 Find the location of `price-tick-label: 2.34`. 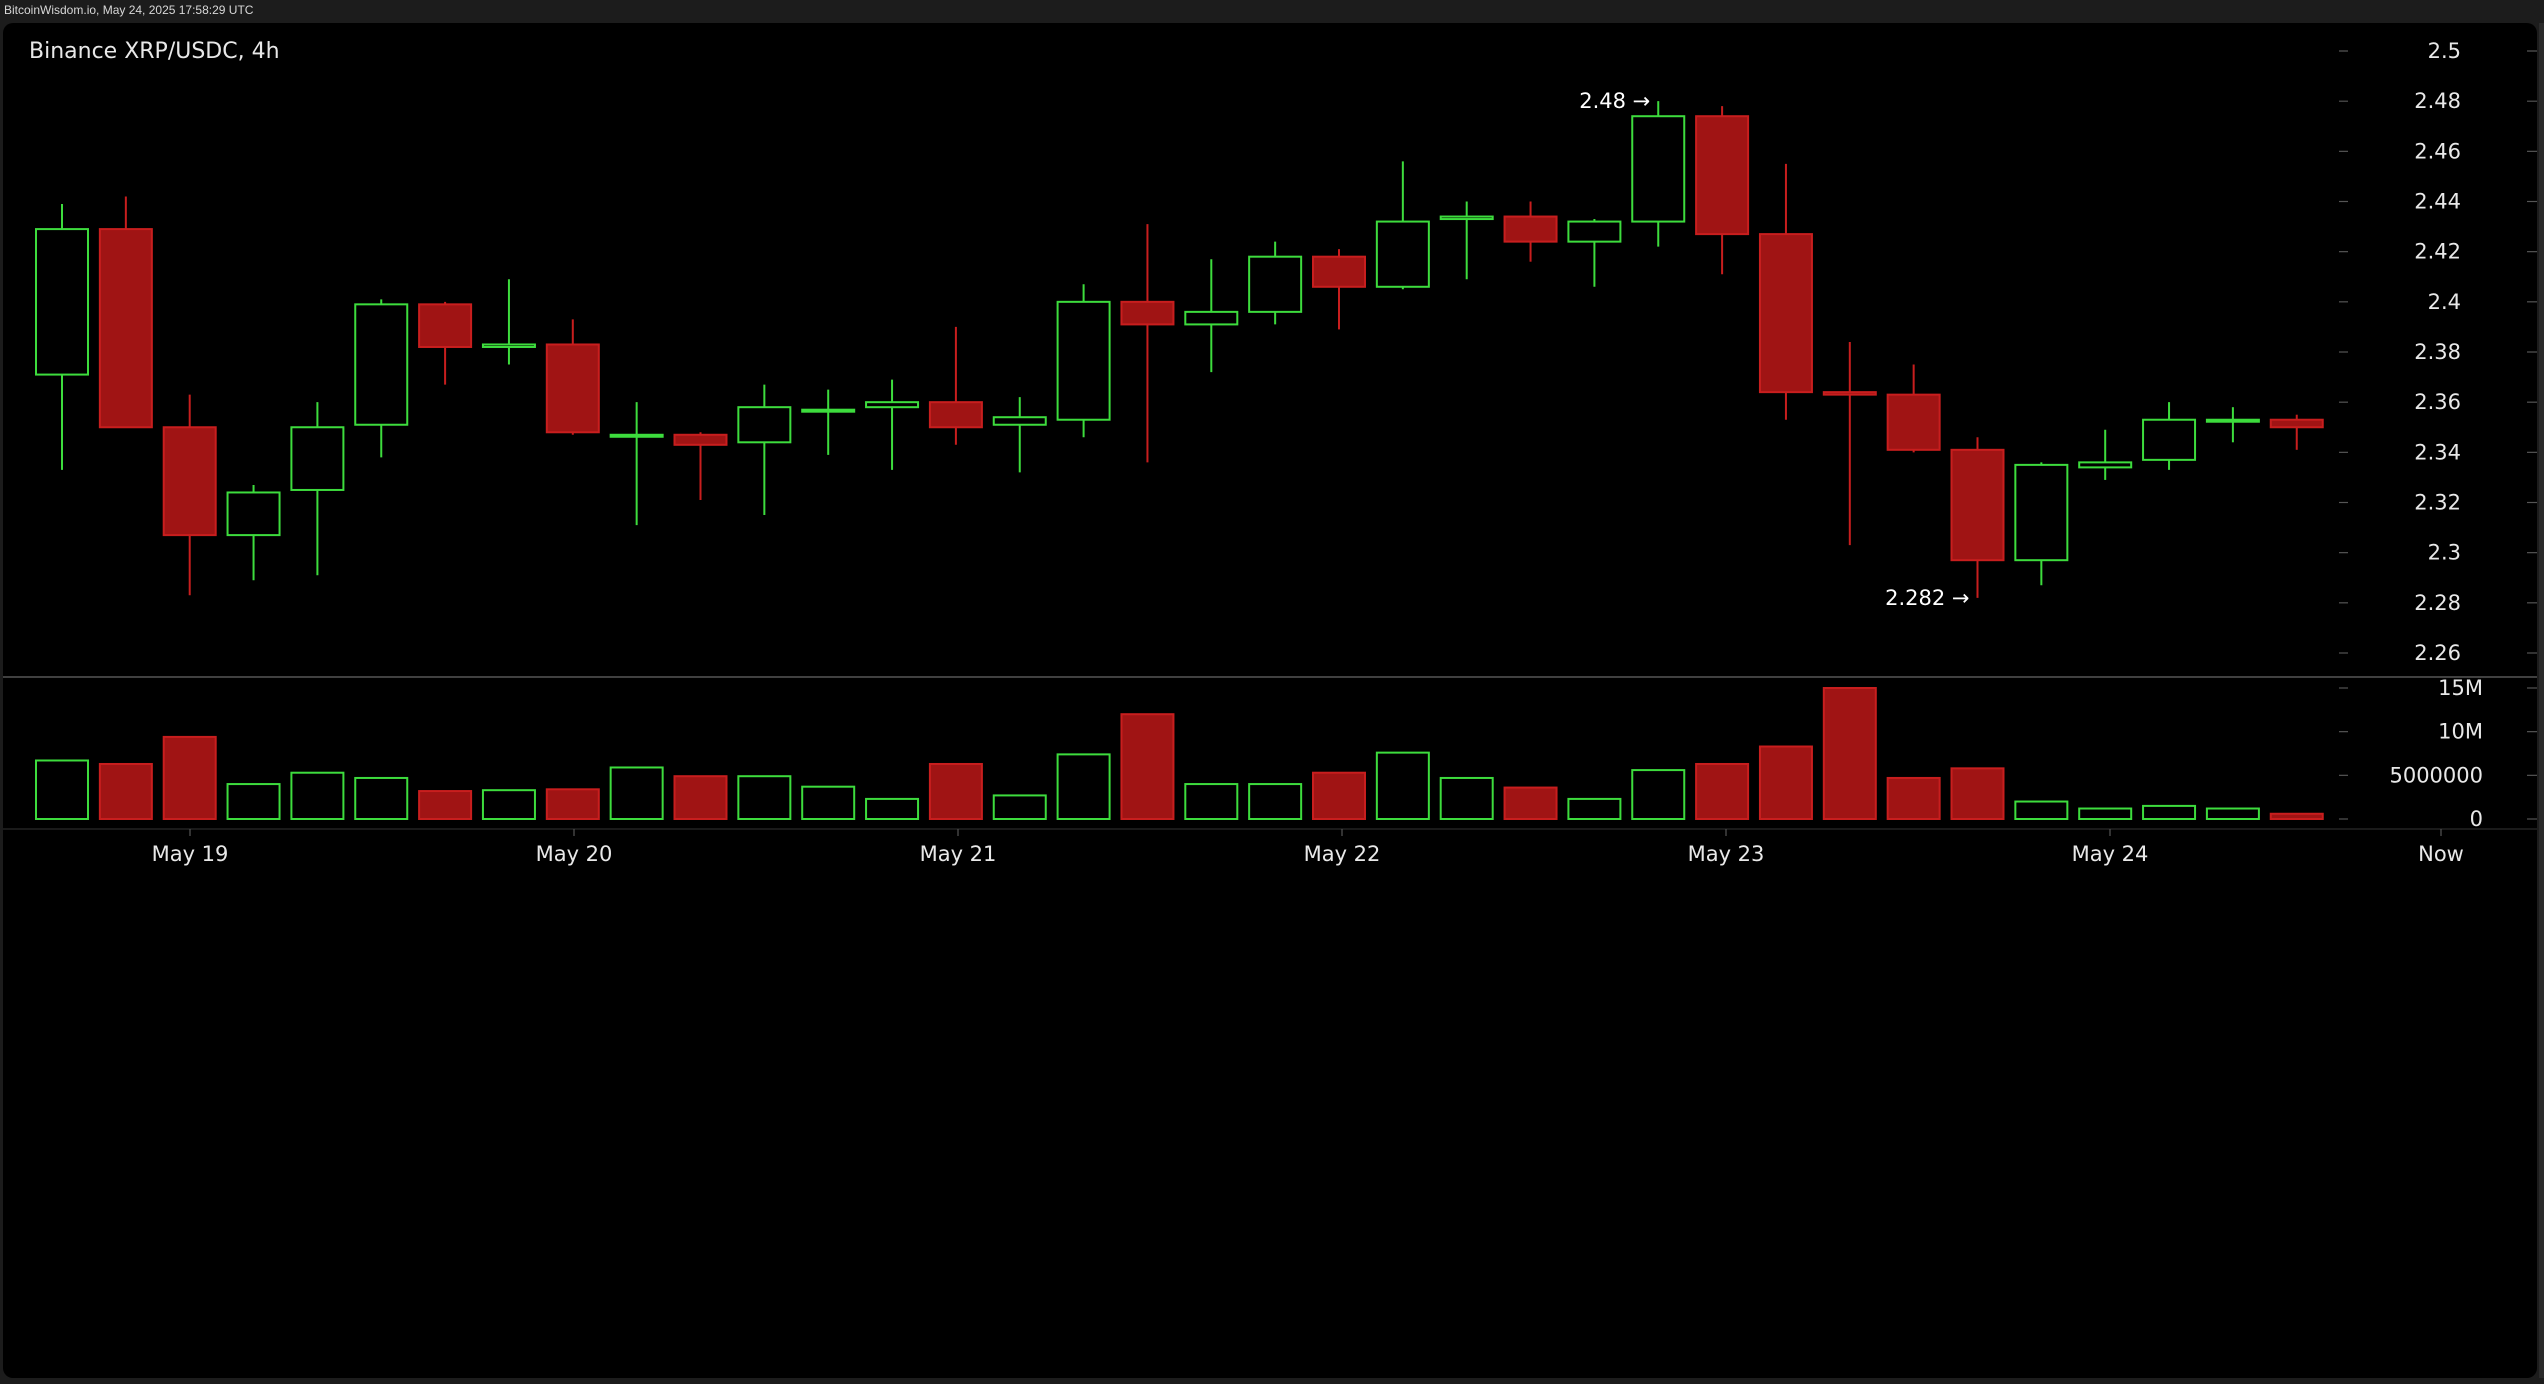

price-tick-label: 2.34 is located at coordinates (2437, 452).